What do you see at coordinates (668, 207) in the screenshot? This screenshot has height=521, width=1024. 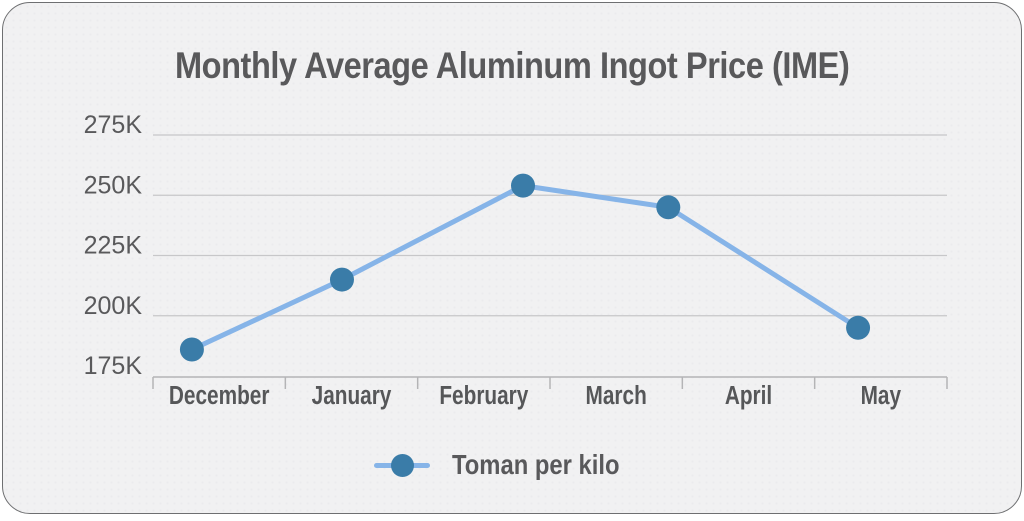 I see `data-point-march` at bounding box center [668, 207].